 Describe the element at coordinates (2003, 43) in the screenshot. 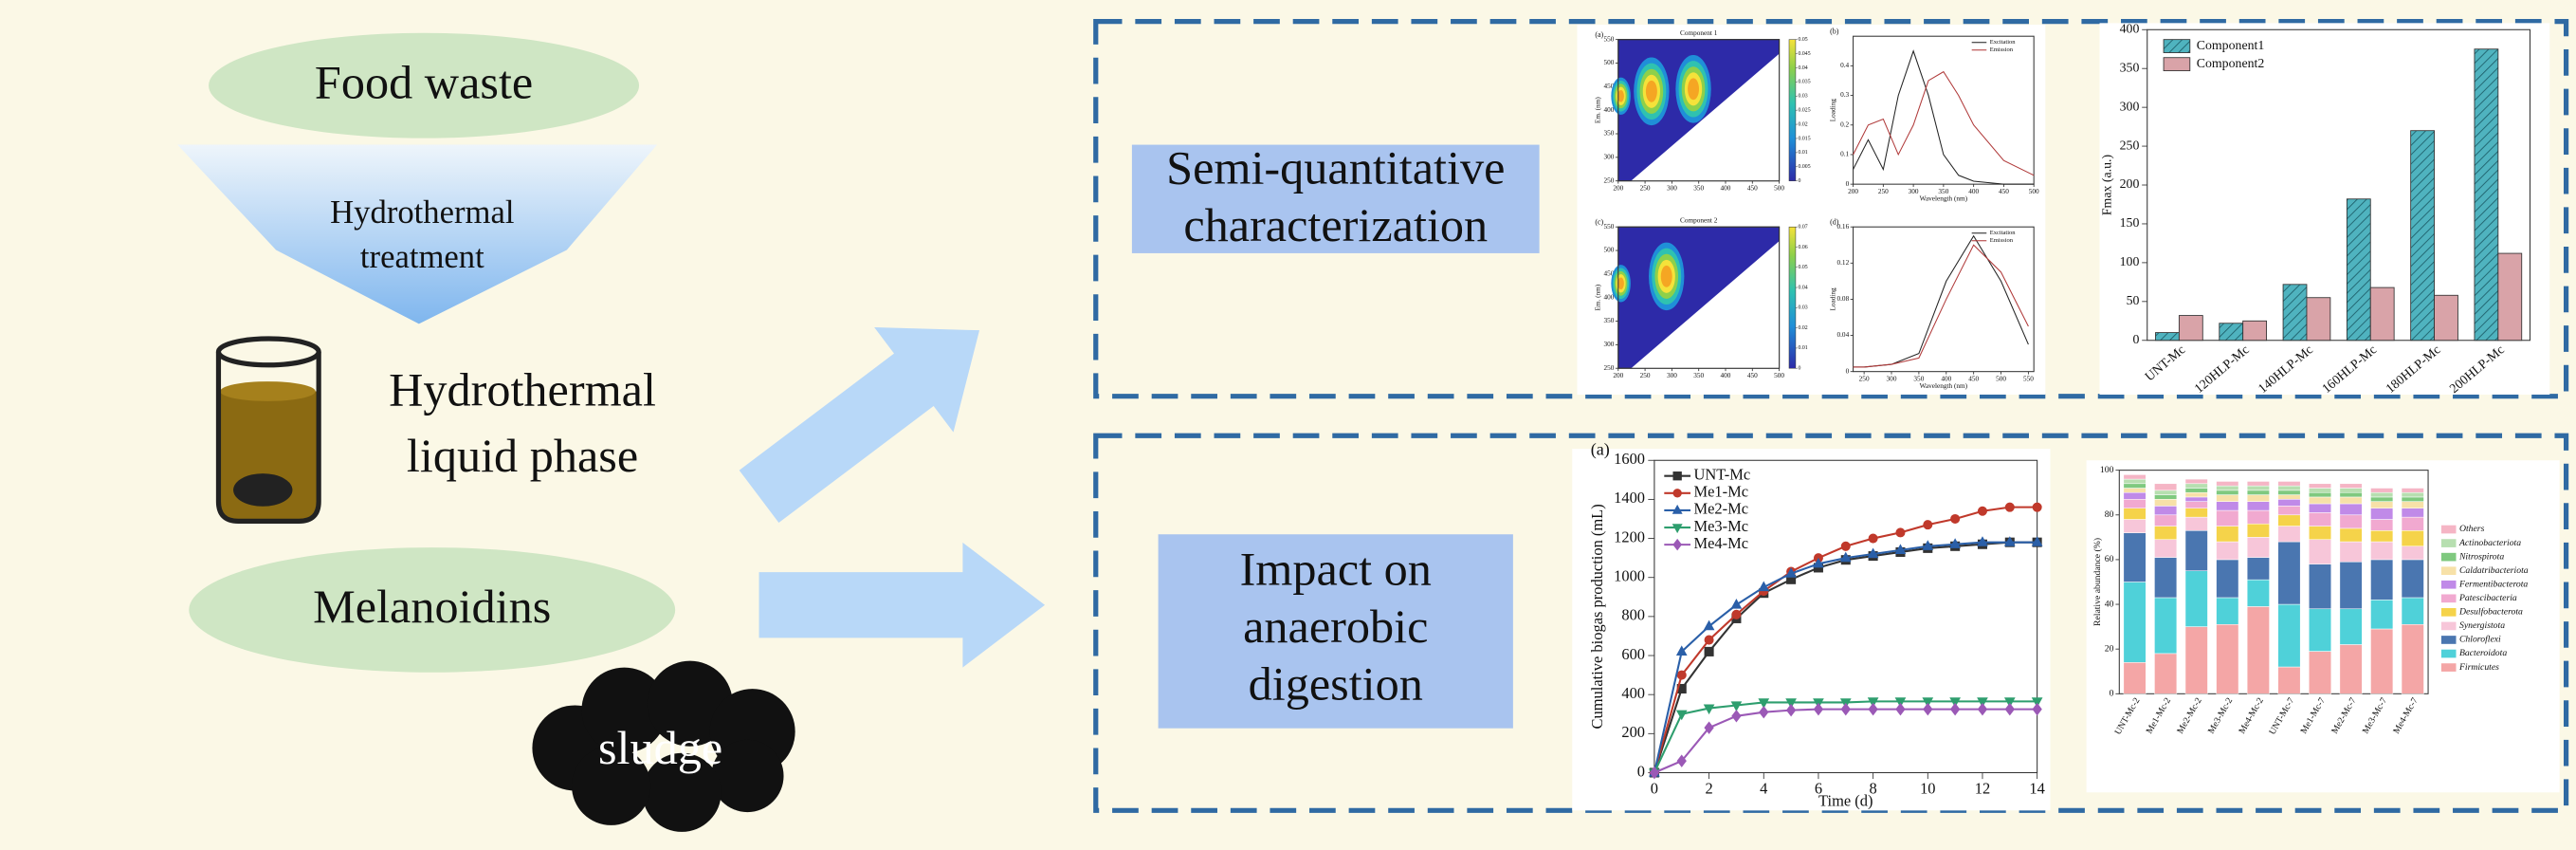

I see `legend-label: Excitation` at that location.